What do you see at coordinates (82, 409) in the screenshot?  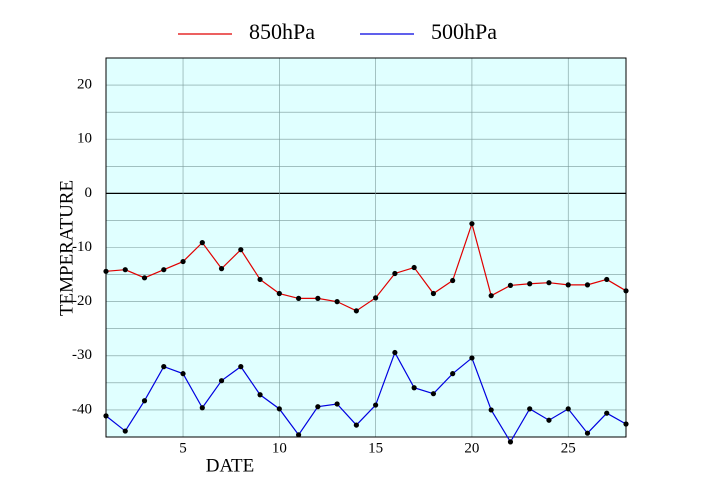 I see `y-tick-label: -40` at bounding box center [82, 409].